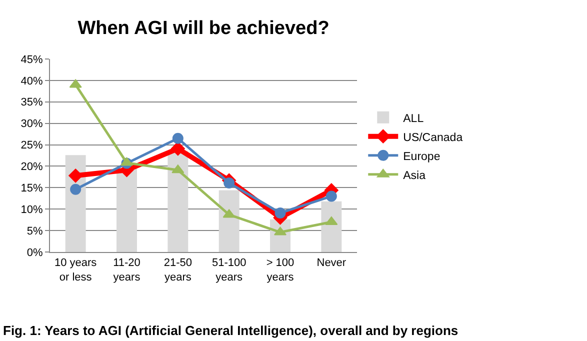  I want to click on legend-label: US/Canada, so click(433, 138).